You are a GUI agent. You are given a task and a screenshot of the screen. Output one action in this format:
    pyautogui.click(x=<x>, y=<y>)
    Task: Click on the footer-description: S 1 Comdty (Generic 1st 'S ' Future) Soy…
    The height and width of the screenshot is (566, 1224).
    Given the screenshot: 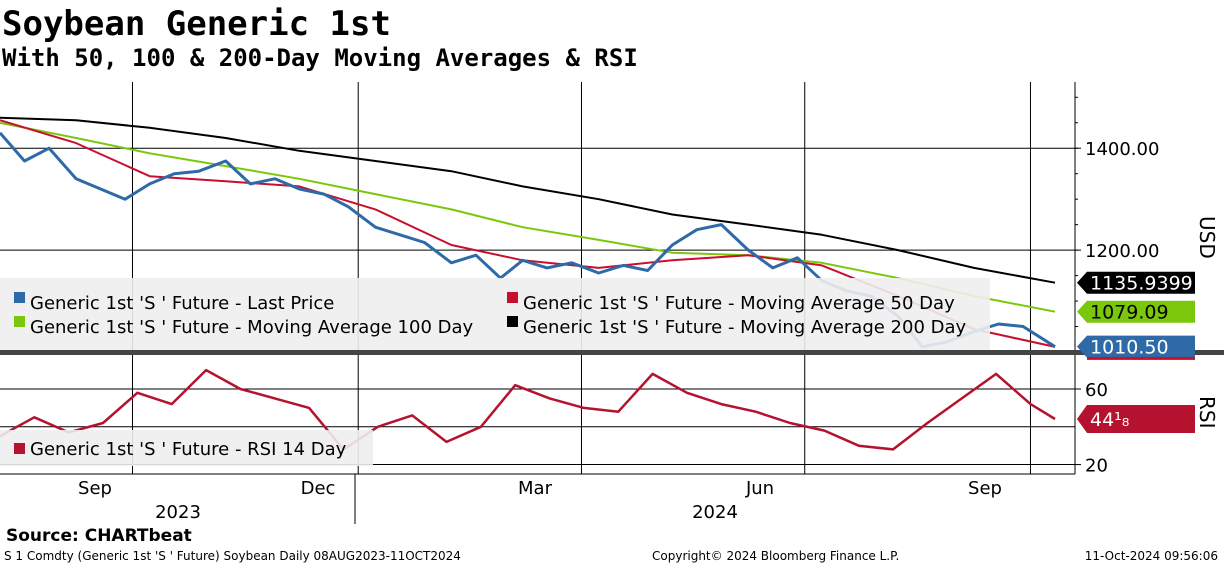 What is the action you would take?
    pyautogui.click(x=232, y=556)
    